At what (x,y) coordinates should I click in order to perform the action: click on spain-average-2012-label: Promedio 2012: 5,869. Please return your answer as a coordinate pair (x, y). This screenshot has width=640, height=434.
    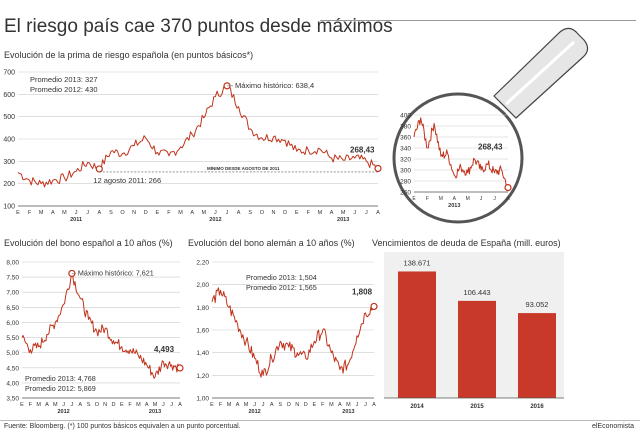
    Looking at the image, I should click on (60, 388).